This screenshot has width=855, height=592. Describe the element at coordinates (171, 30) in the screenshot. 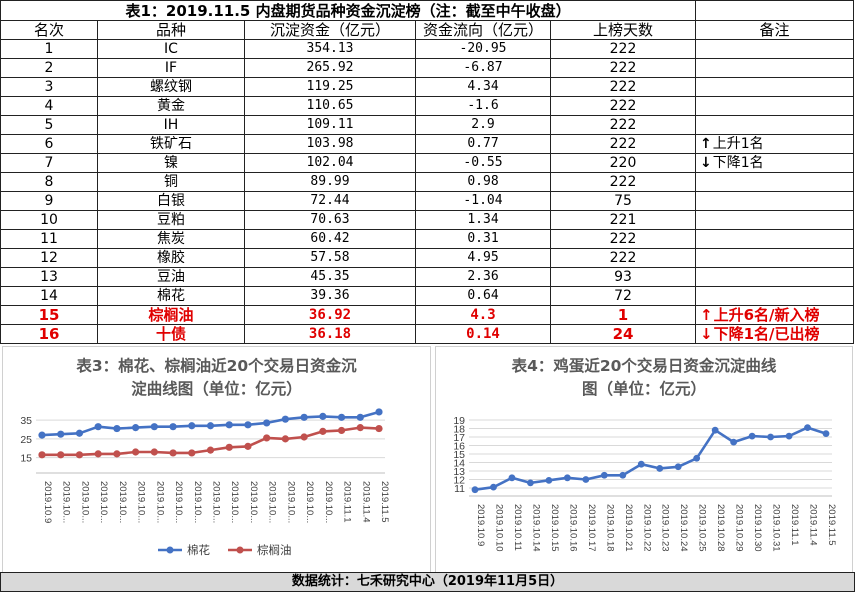

I see `column-header: 品种` at that location.